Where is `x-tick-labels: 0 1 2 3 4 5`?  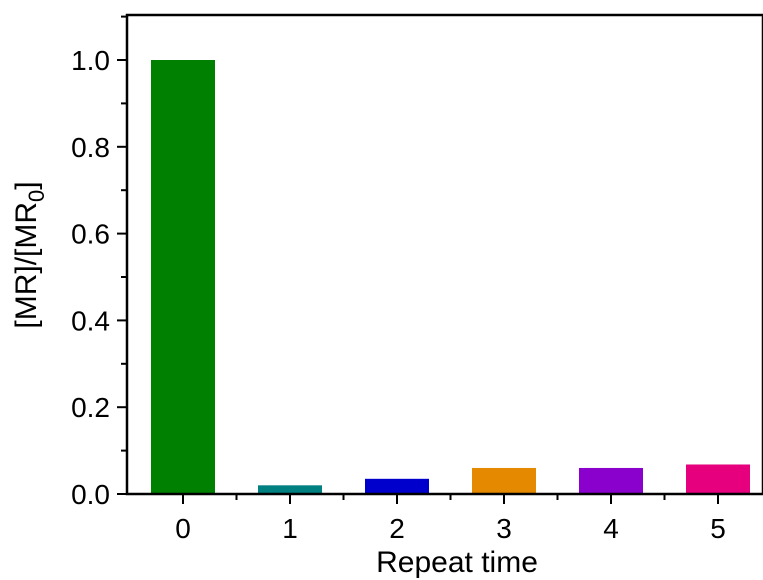 x-tick-labels: 0 1 2 3 4 5 is located at coordinates (450, 528).